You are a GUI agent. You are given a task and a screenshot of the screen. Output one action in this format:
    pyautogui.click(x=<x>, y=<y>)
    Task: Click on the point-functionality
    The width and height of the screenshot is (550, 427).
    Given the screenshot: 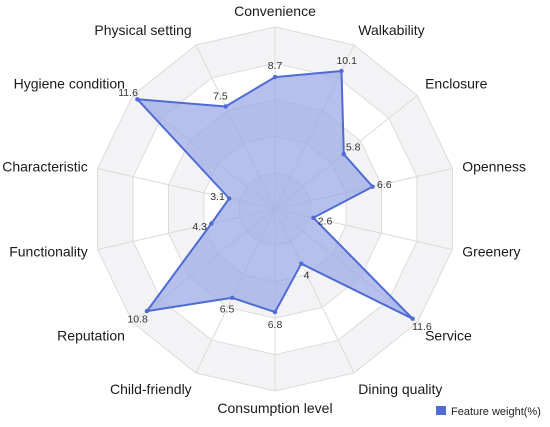 What is the action you would take?
    pyautogui.click(x=211, y=223)
    